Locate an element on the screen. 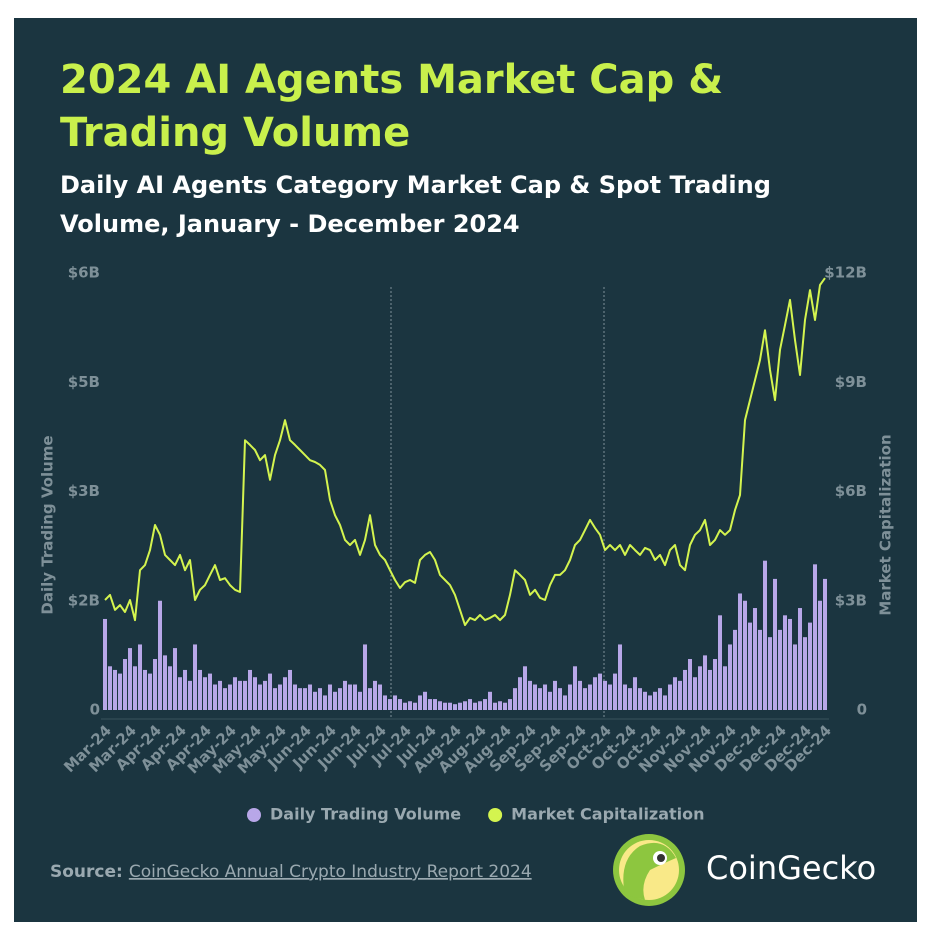  y-axis-title: Daily Trading Volume is located at coordinates (48, 524).